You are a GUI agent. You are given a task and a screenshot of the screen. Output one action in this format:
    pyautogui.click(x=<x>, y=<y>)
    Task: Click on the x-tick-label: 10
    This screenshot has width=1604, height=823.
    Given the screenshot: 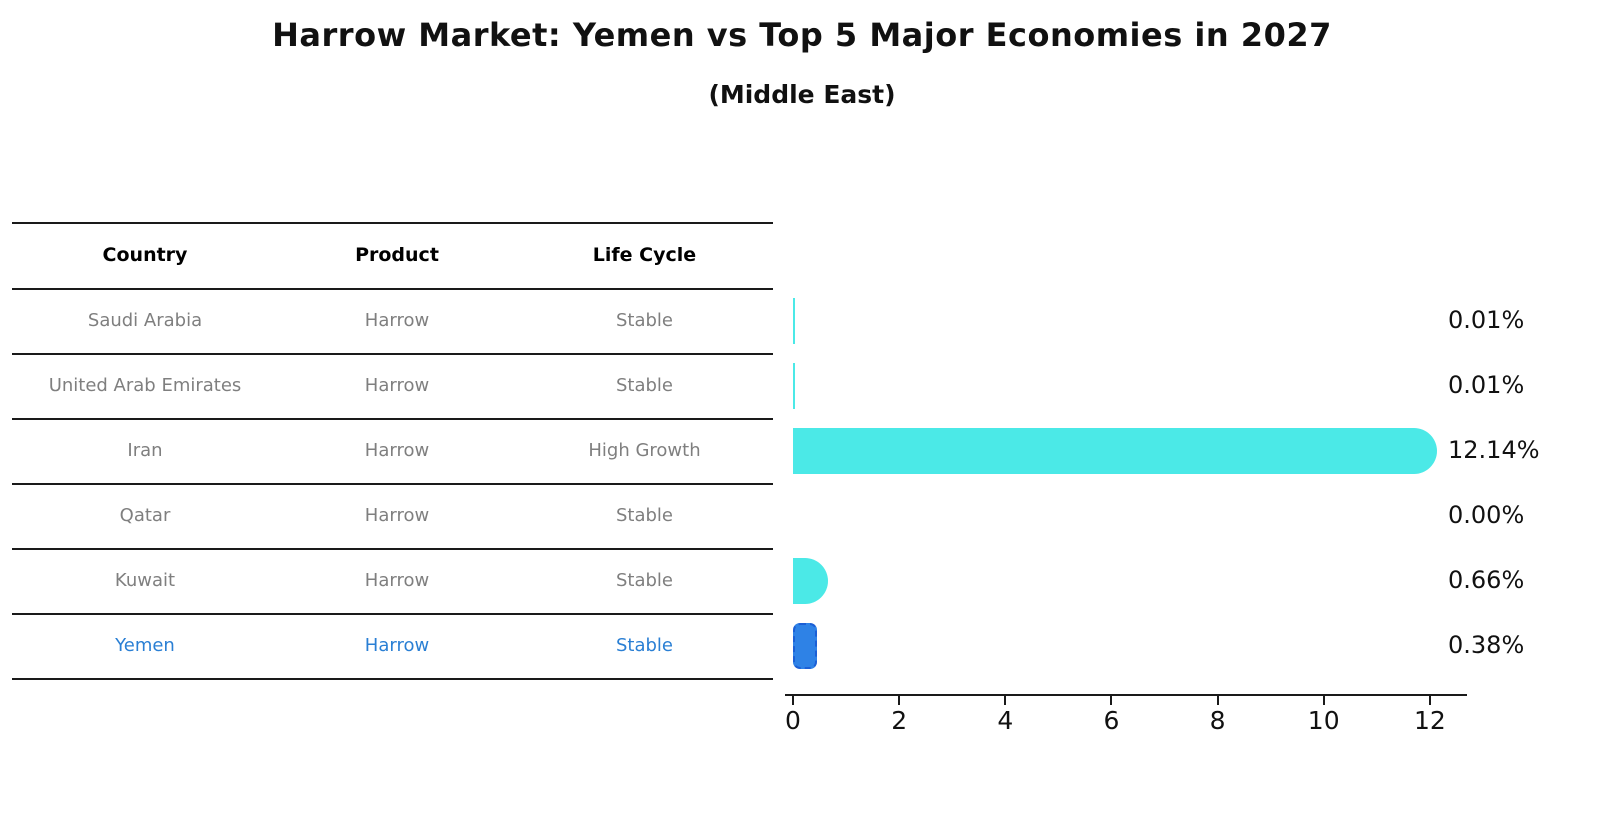 What is the action you would take?
    pyautogui.click(x=1323, y=720)
    